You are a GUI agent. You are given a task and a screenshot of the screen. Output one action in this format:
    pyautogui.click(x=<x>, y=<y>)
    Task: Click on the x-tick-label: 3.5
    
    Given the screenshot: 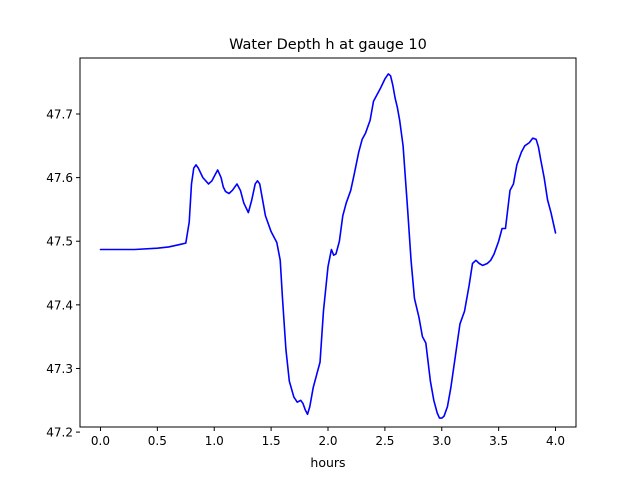 What is the action you would take?
    pyautogui.click(x=498, y=441)
    